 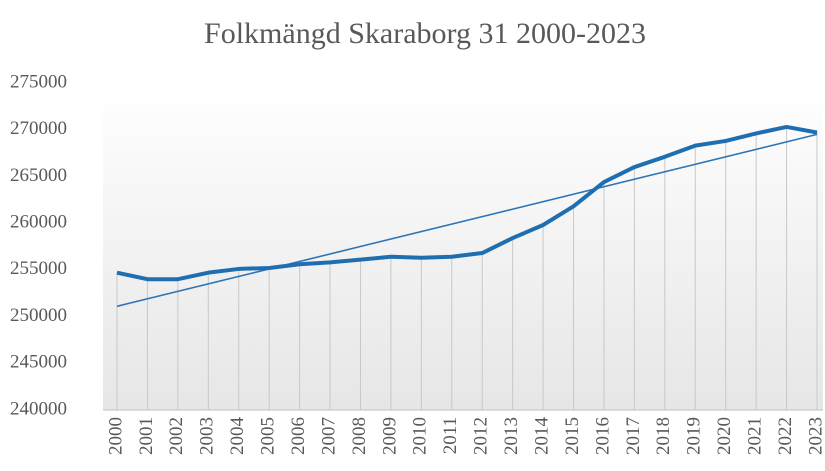 I want to click on y-tick-label: 260000, so click(x=38, y=222).